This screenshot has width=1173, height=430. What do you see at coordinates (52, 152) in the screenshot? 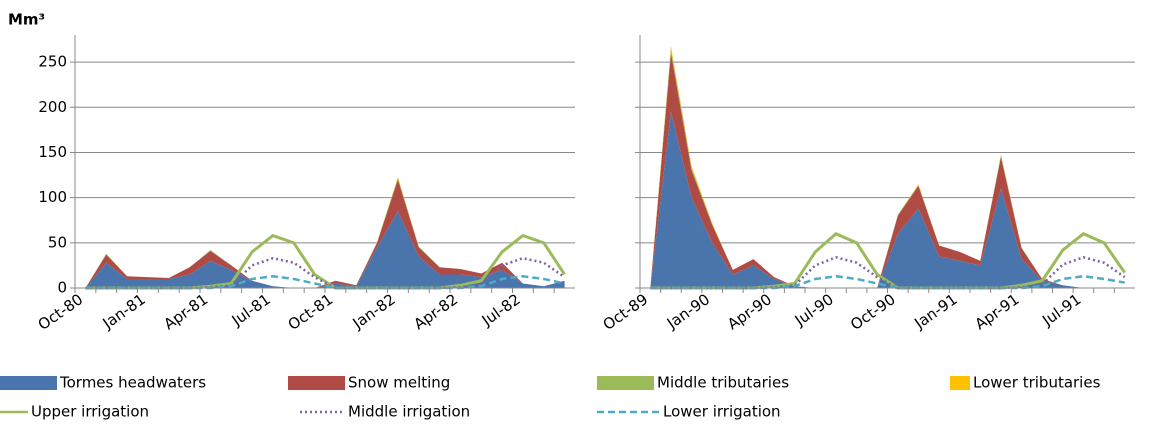
I see `y-tick-label: 150` at bounding box center [52, 152].